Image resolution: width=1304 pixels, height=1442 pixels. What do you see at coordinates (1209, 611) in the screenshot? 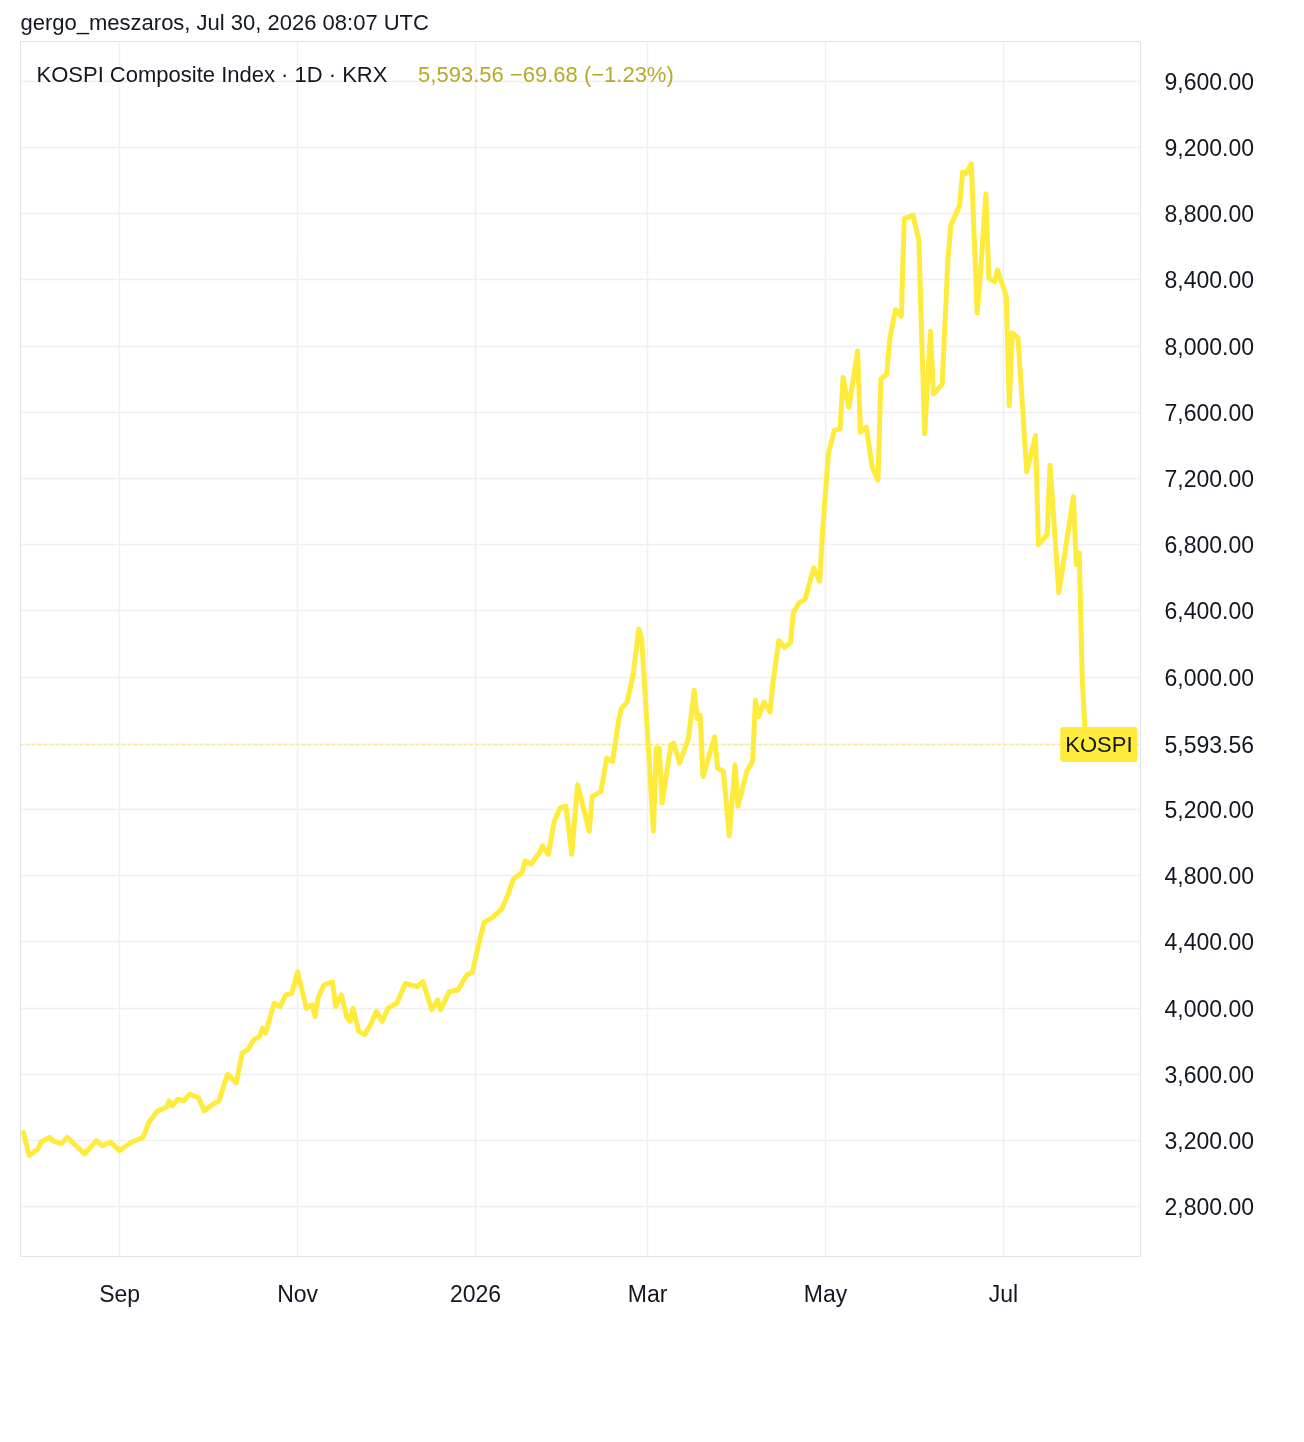
I see `y-tick-label: 6,400.00` at bounding box center [1209, 611].